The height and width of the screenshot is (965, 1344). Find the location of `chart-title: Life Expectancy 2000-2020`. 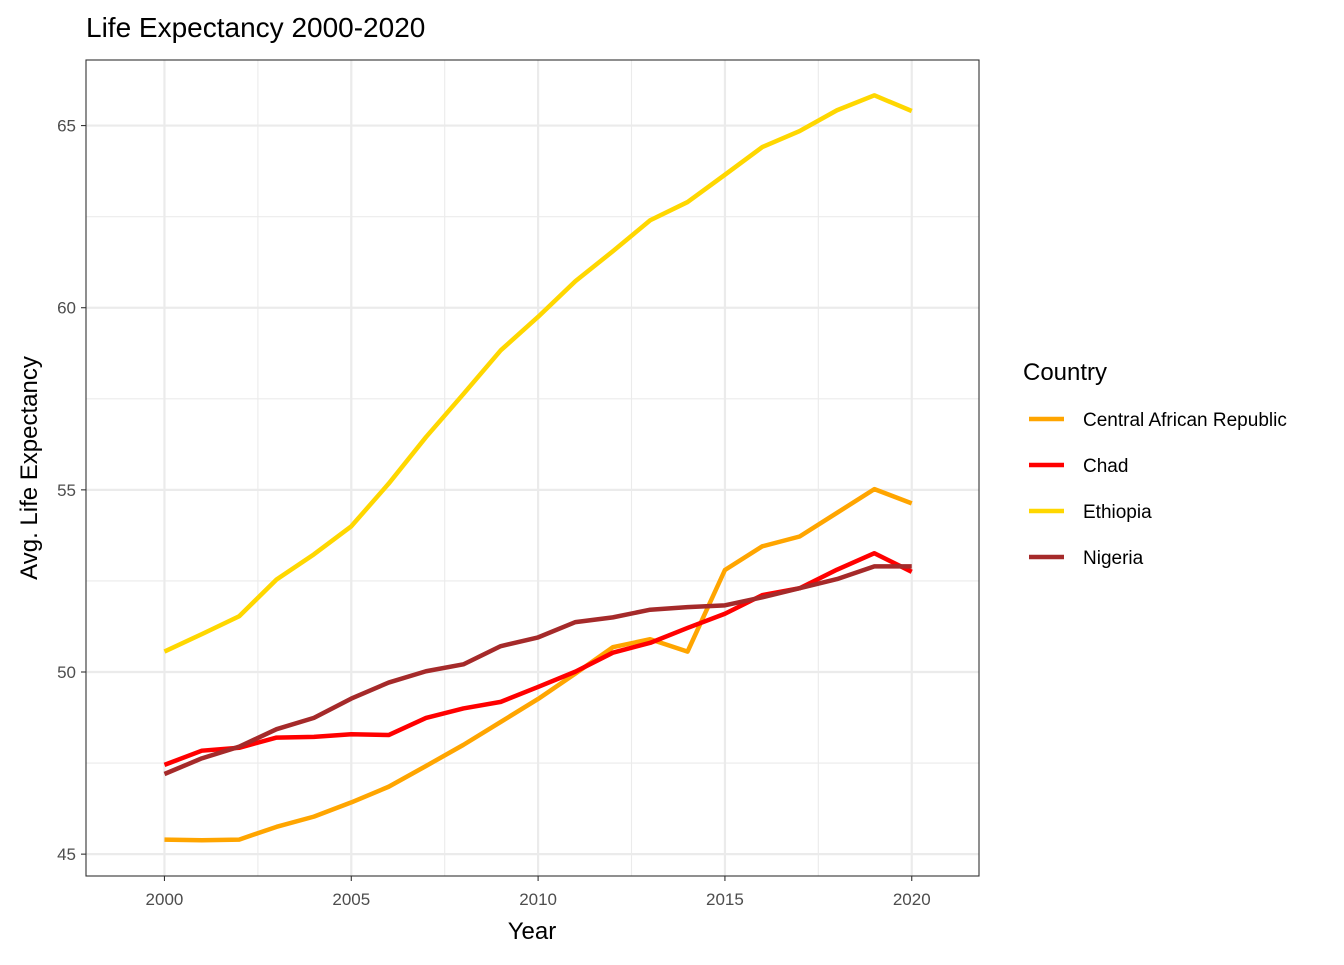

chart-title: Life Expectancy 2000-2020 is located at coordinates (255, 27).